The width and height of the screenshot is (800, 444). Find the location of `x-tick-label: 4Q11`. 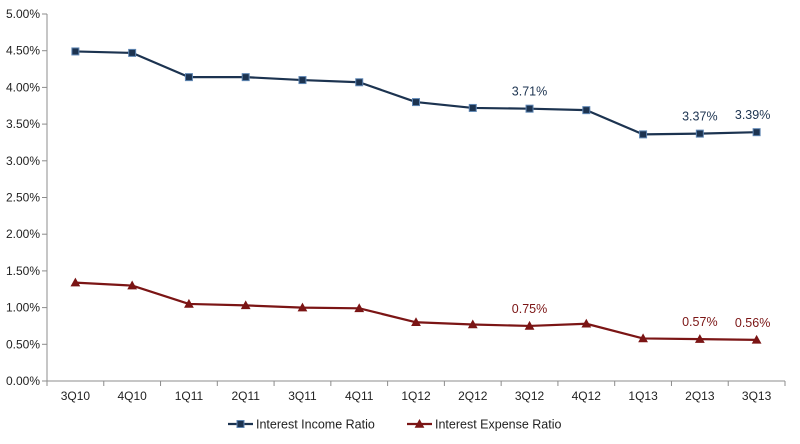

x-tick-label: 4Q11 is located at coordinates (359, 396).